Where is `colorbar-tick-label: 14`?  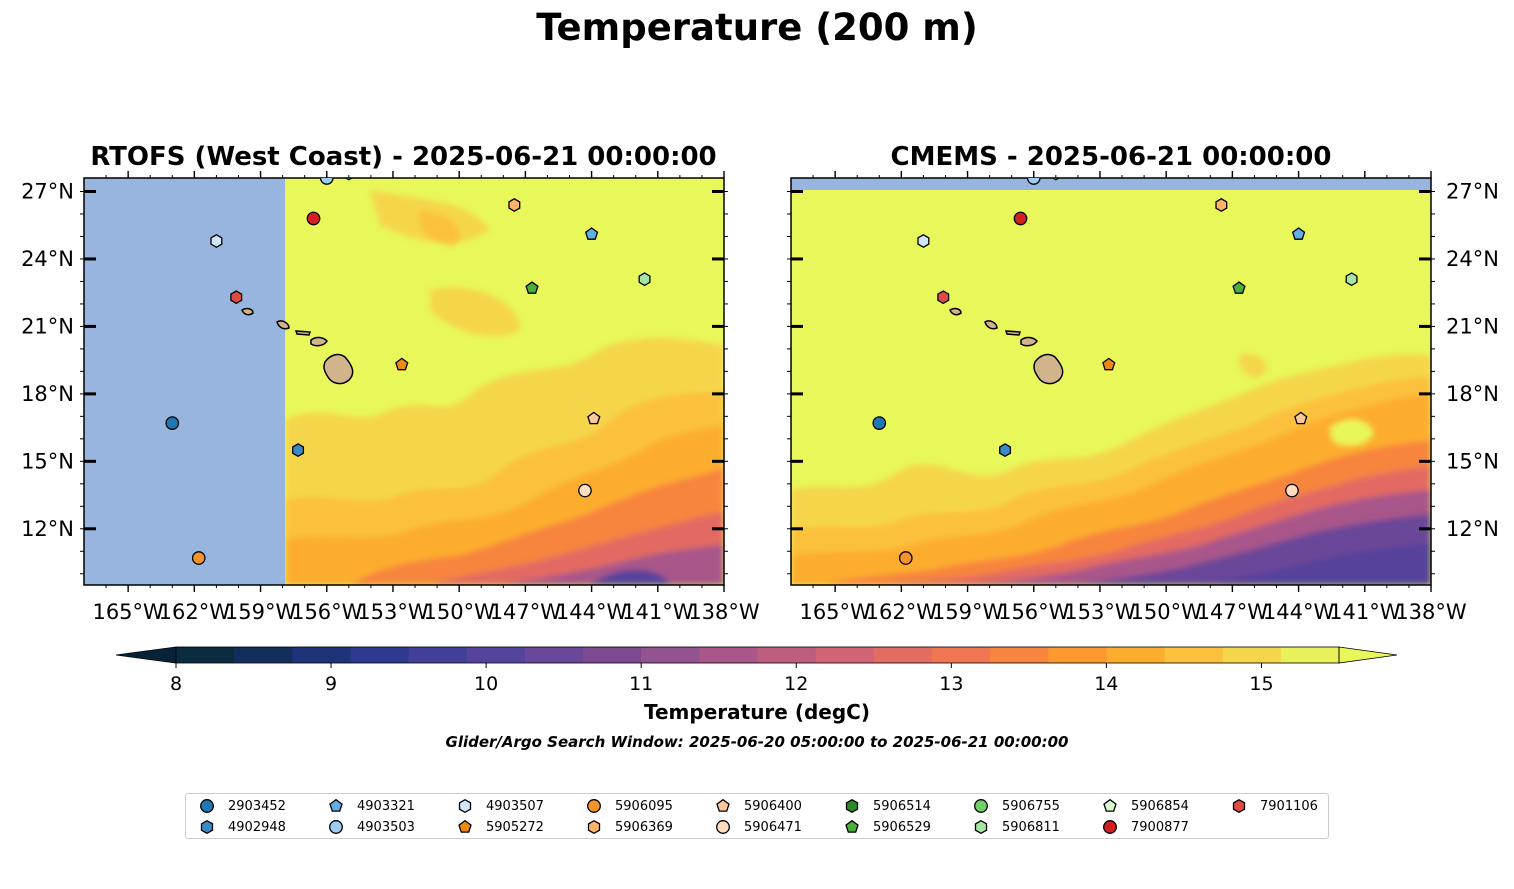 colorbar-tick-label: 14 is located at coordinates (1106, 684).